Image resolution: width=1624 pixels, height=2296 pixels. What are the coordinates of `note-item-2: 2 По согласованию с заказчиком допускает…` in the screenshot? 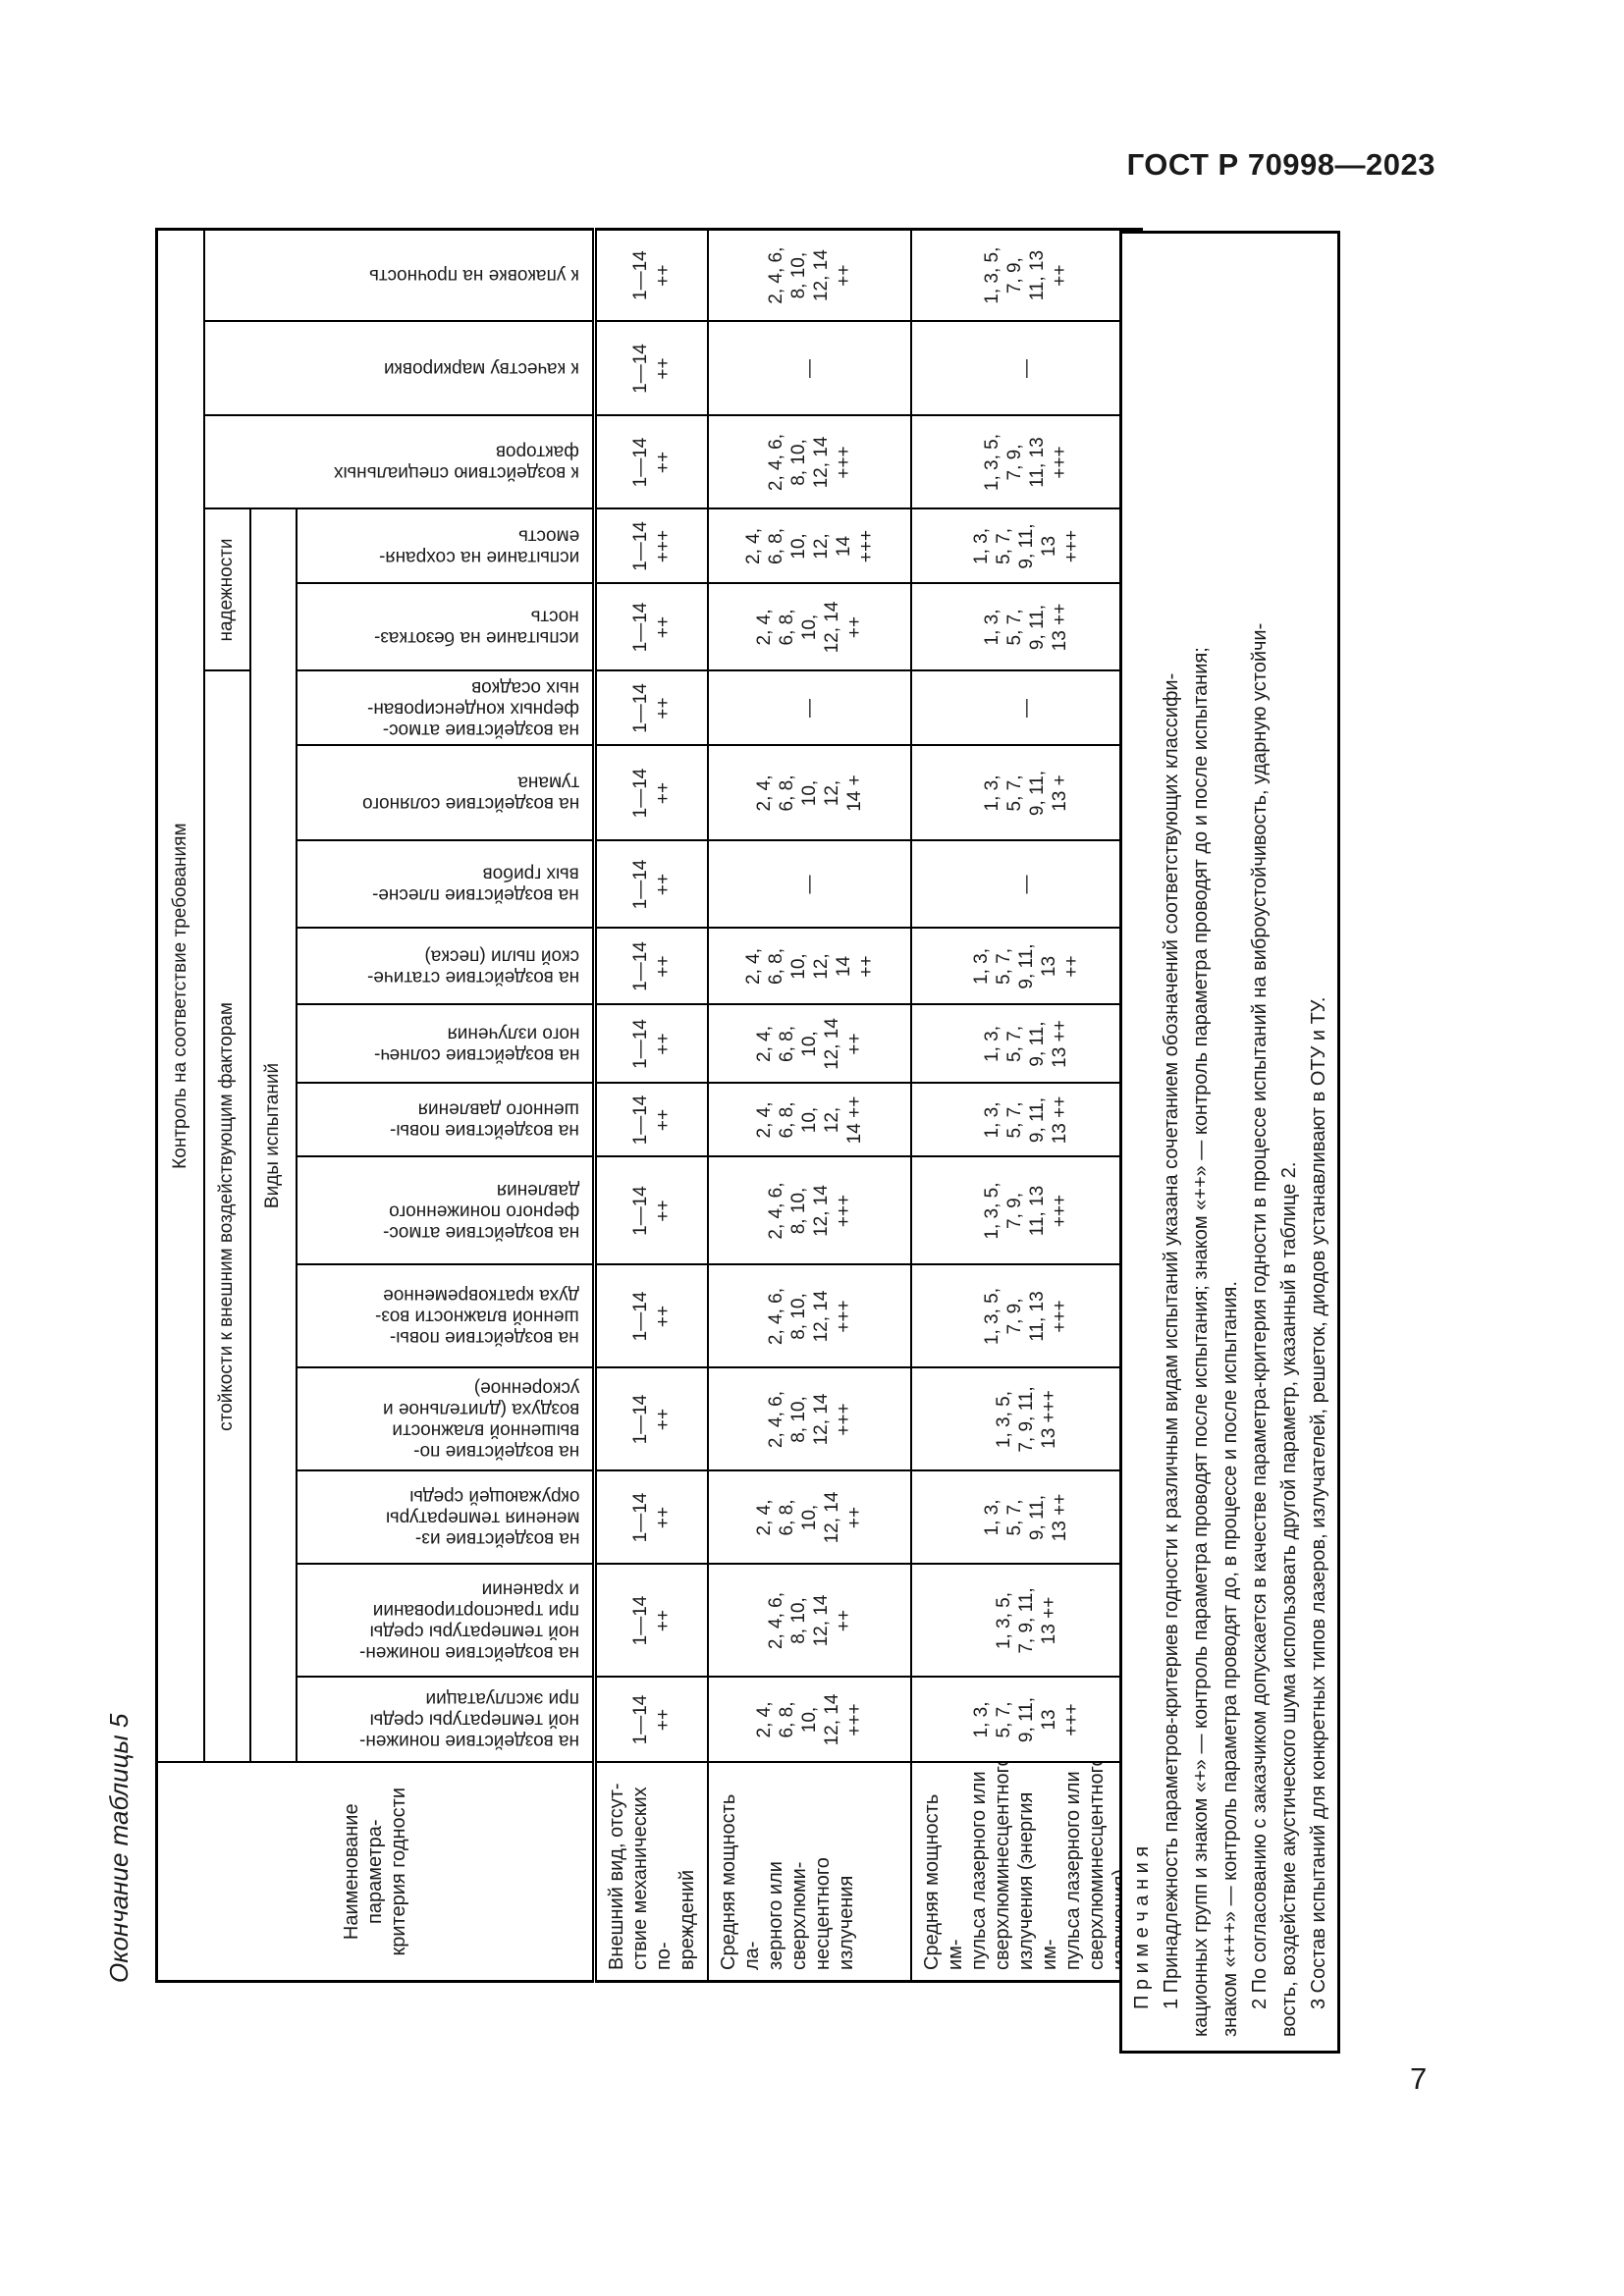 It's located at (1274, 1330).